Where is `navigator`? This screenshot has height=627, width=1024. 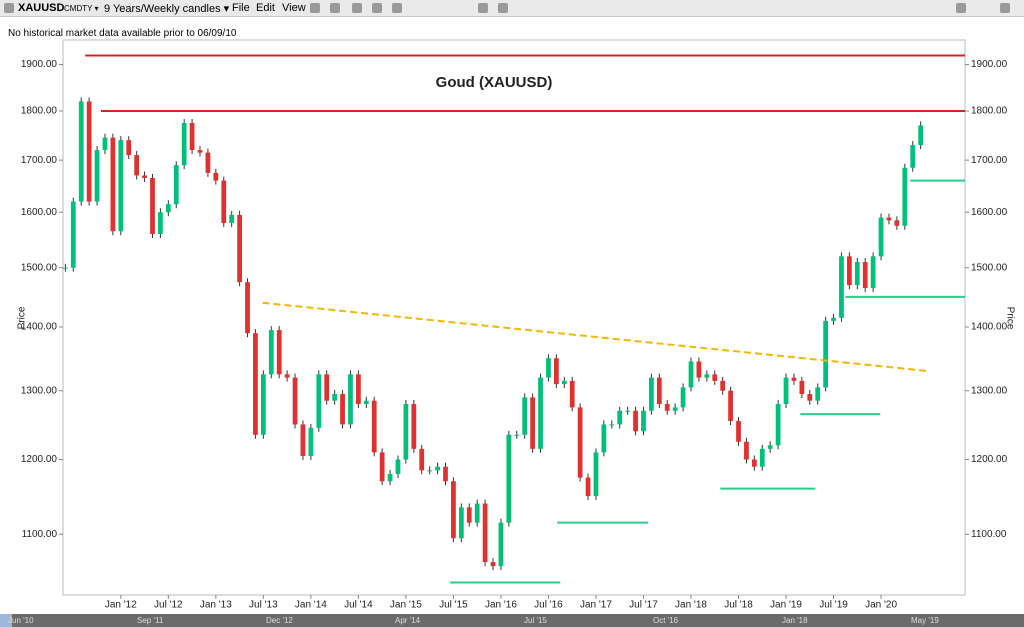
navigator is located at coordinates (512, 620).